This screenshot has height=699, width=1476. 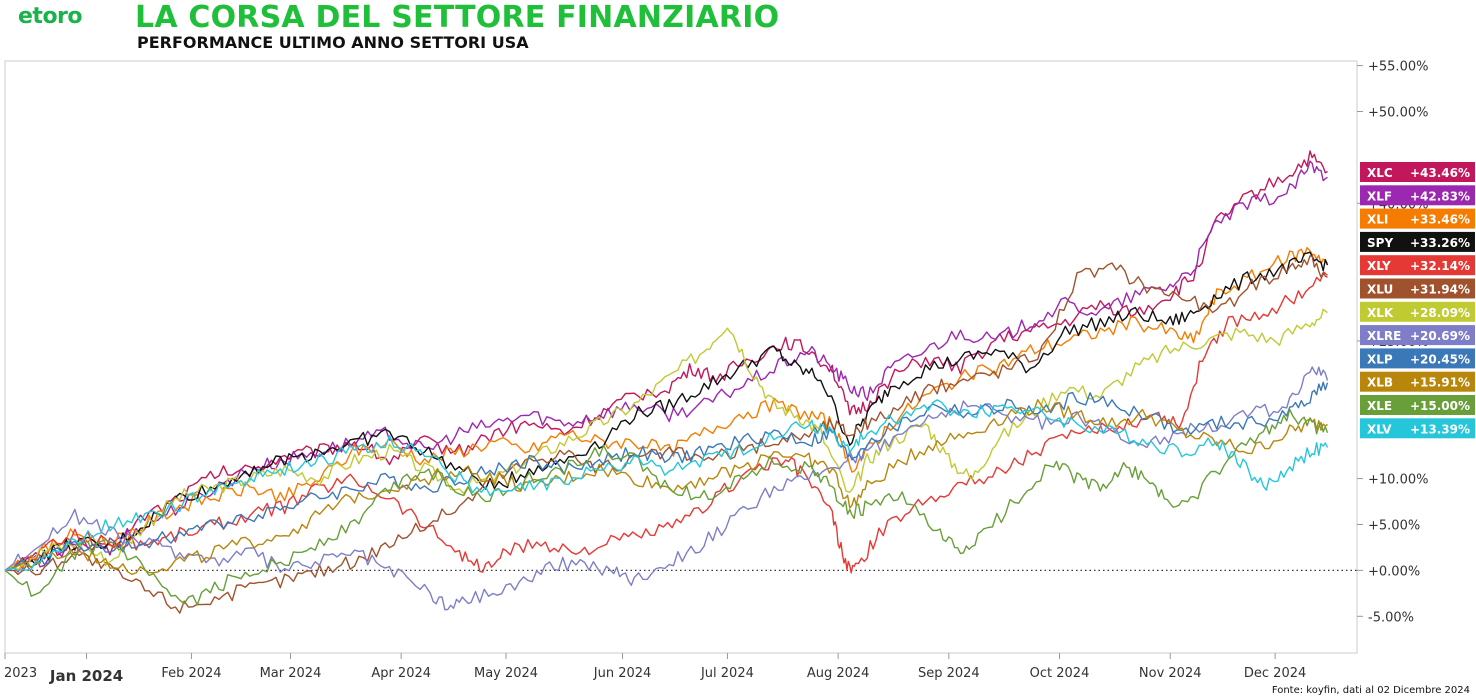 I want to click on x-tick-label: Sep 2024, so click(x=949, y=673).